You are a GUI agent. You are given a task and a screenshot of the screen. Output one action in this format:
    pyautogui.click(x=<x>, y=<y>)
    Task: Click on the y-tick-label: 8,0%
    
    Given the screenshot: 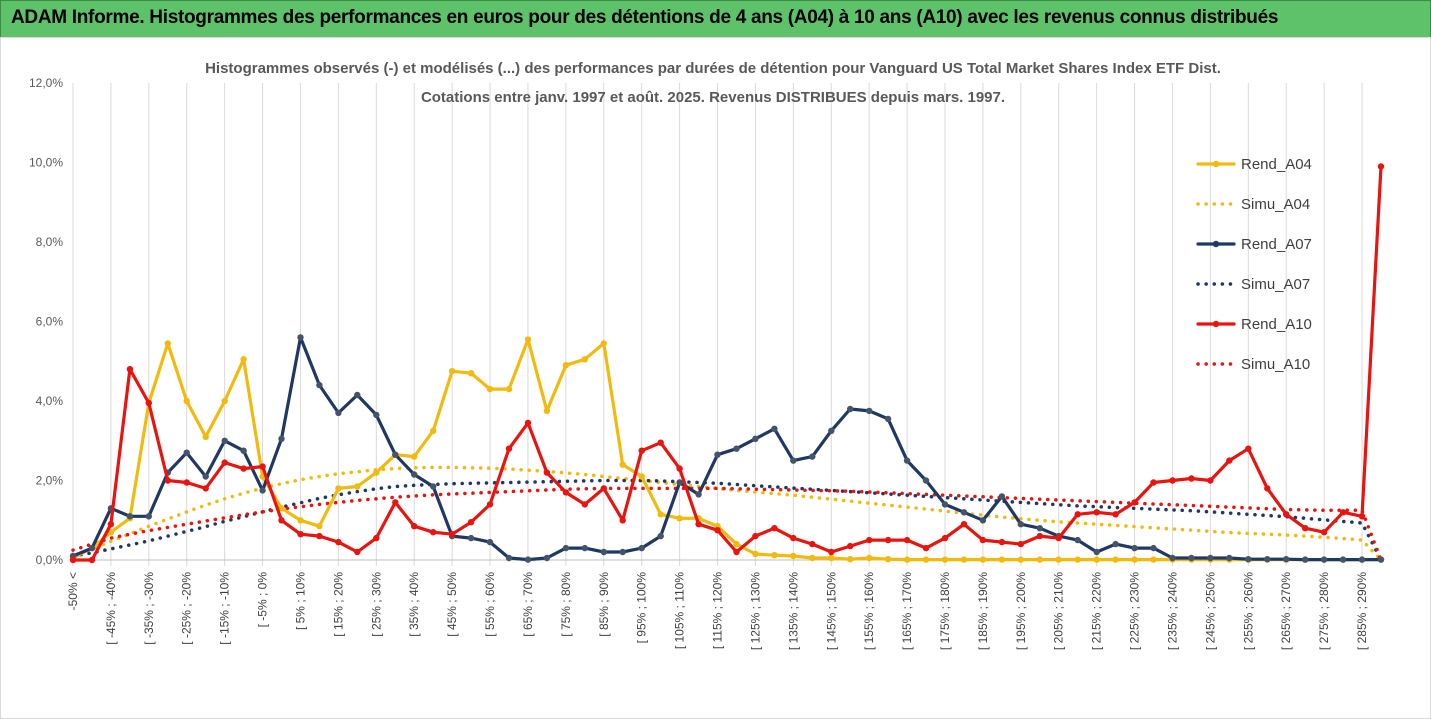 What is the action you would take?
    pyautogui.click(x=50, y=242)
    